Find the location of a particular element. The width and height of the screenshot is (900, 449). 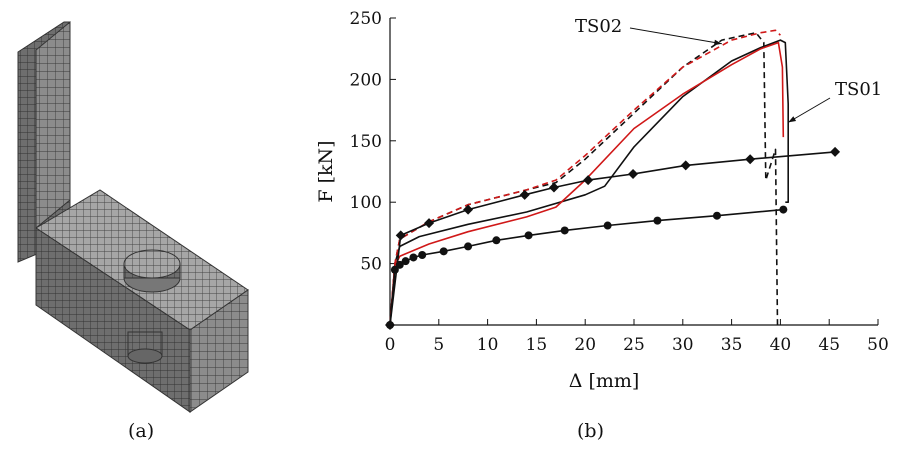

bolt-head-top is located at coordinates (152, 264).